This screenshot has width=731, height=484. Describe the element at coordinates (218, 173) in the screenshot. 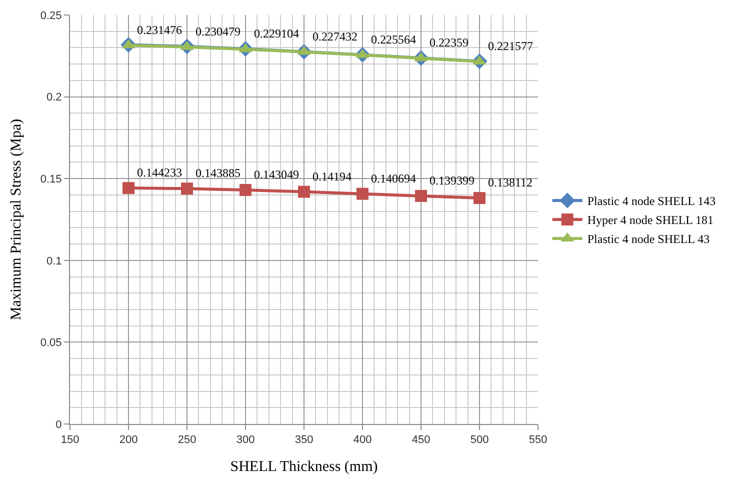

I see `data-label: 0.143885` at that location.